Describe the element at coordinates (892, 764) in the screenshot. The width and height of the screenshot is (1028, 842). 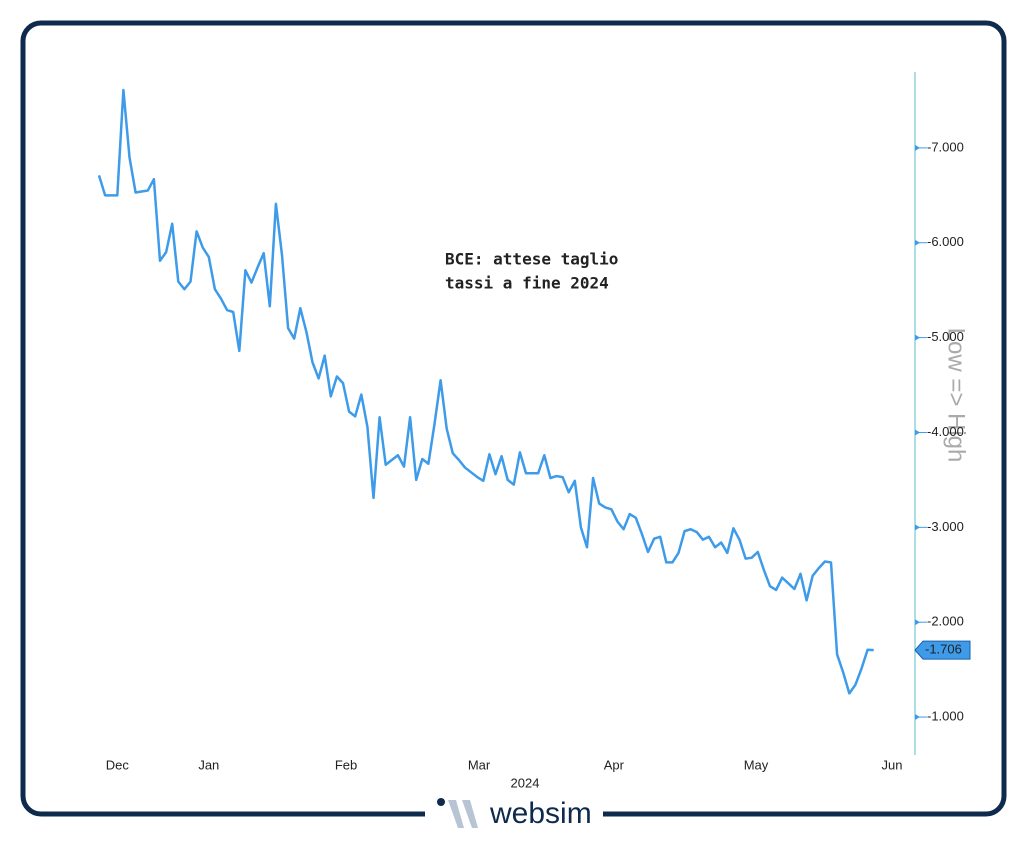
I see `x-tick-label: Jun` at that location.